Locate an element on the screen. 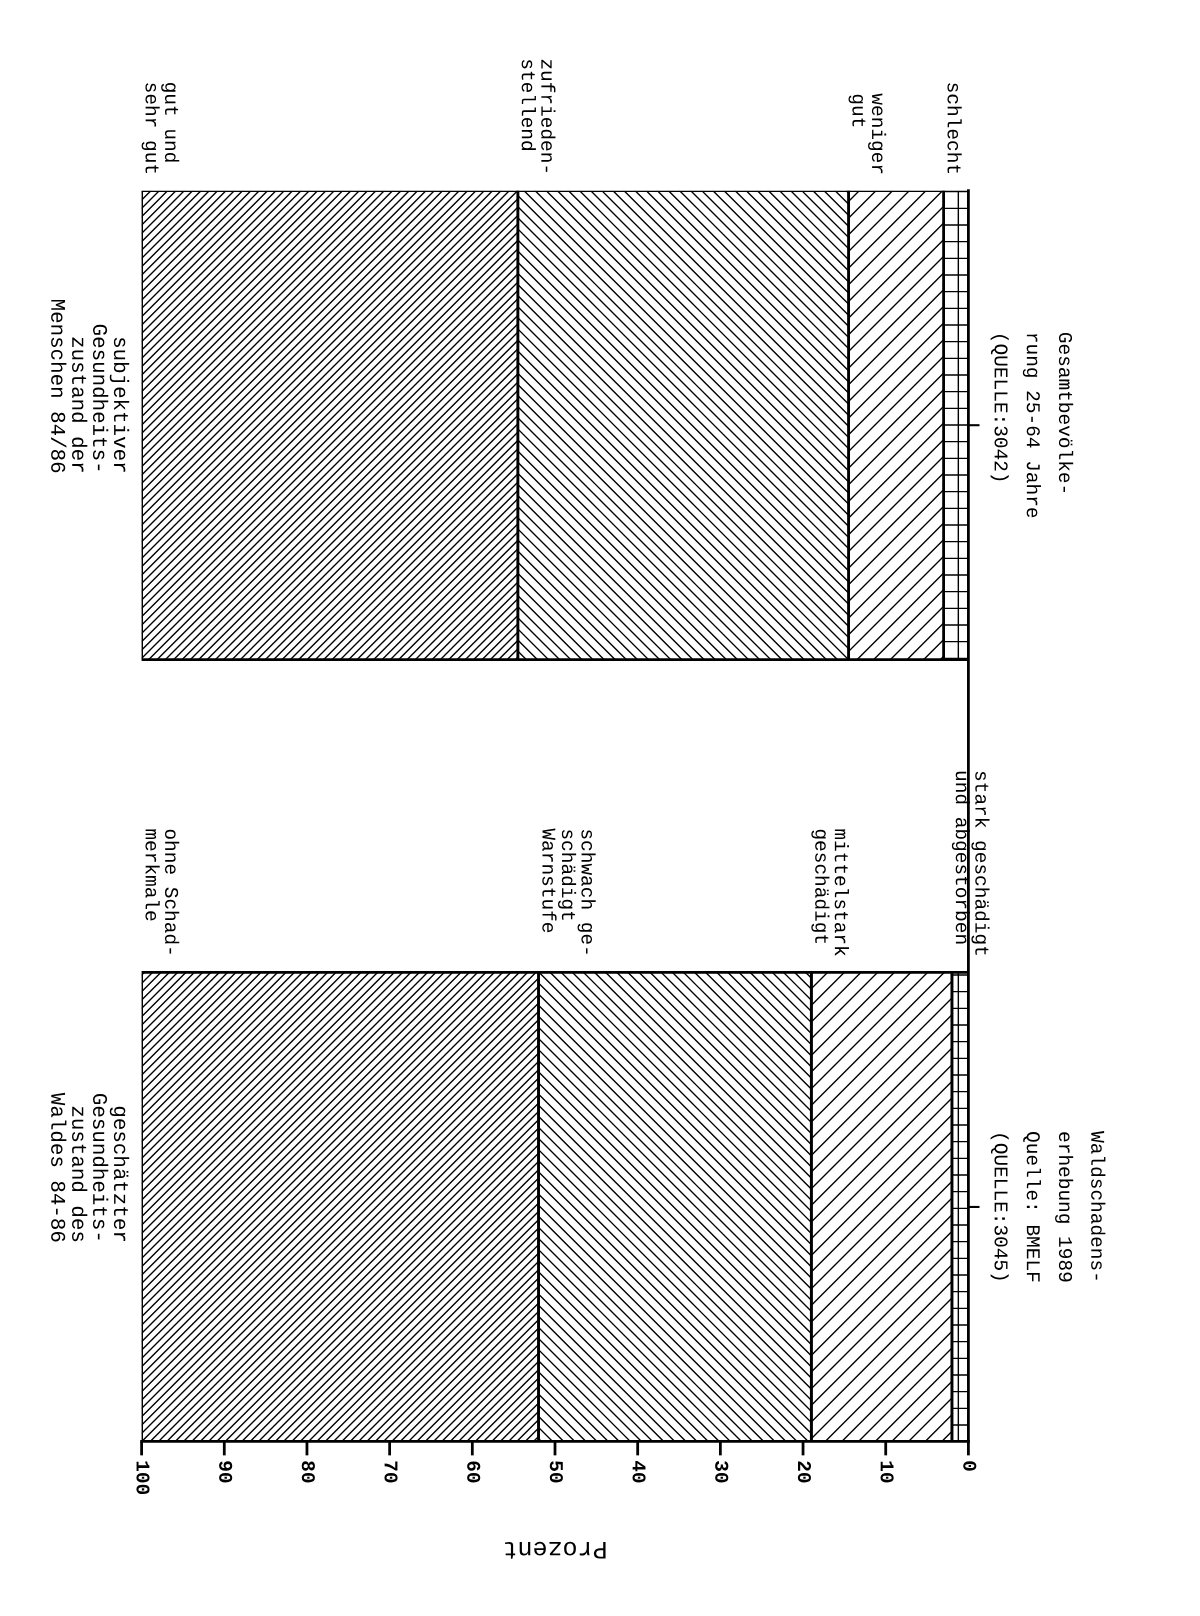 This screenshot has width=1200, height=1616. text: subjektiver Gesundheits- zustand der Menschen 84/86 is located at coordinates (90, 386).